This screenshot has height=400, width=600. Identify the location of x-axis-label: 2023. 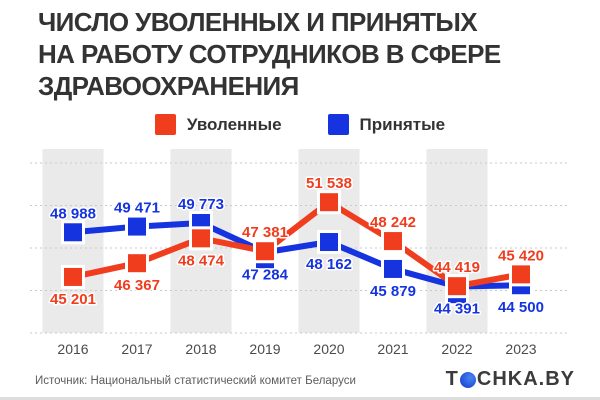
(520, 349).